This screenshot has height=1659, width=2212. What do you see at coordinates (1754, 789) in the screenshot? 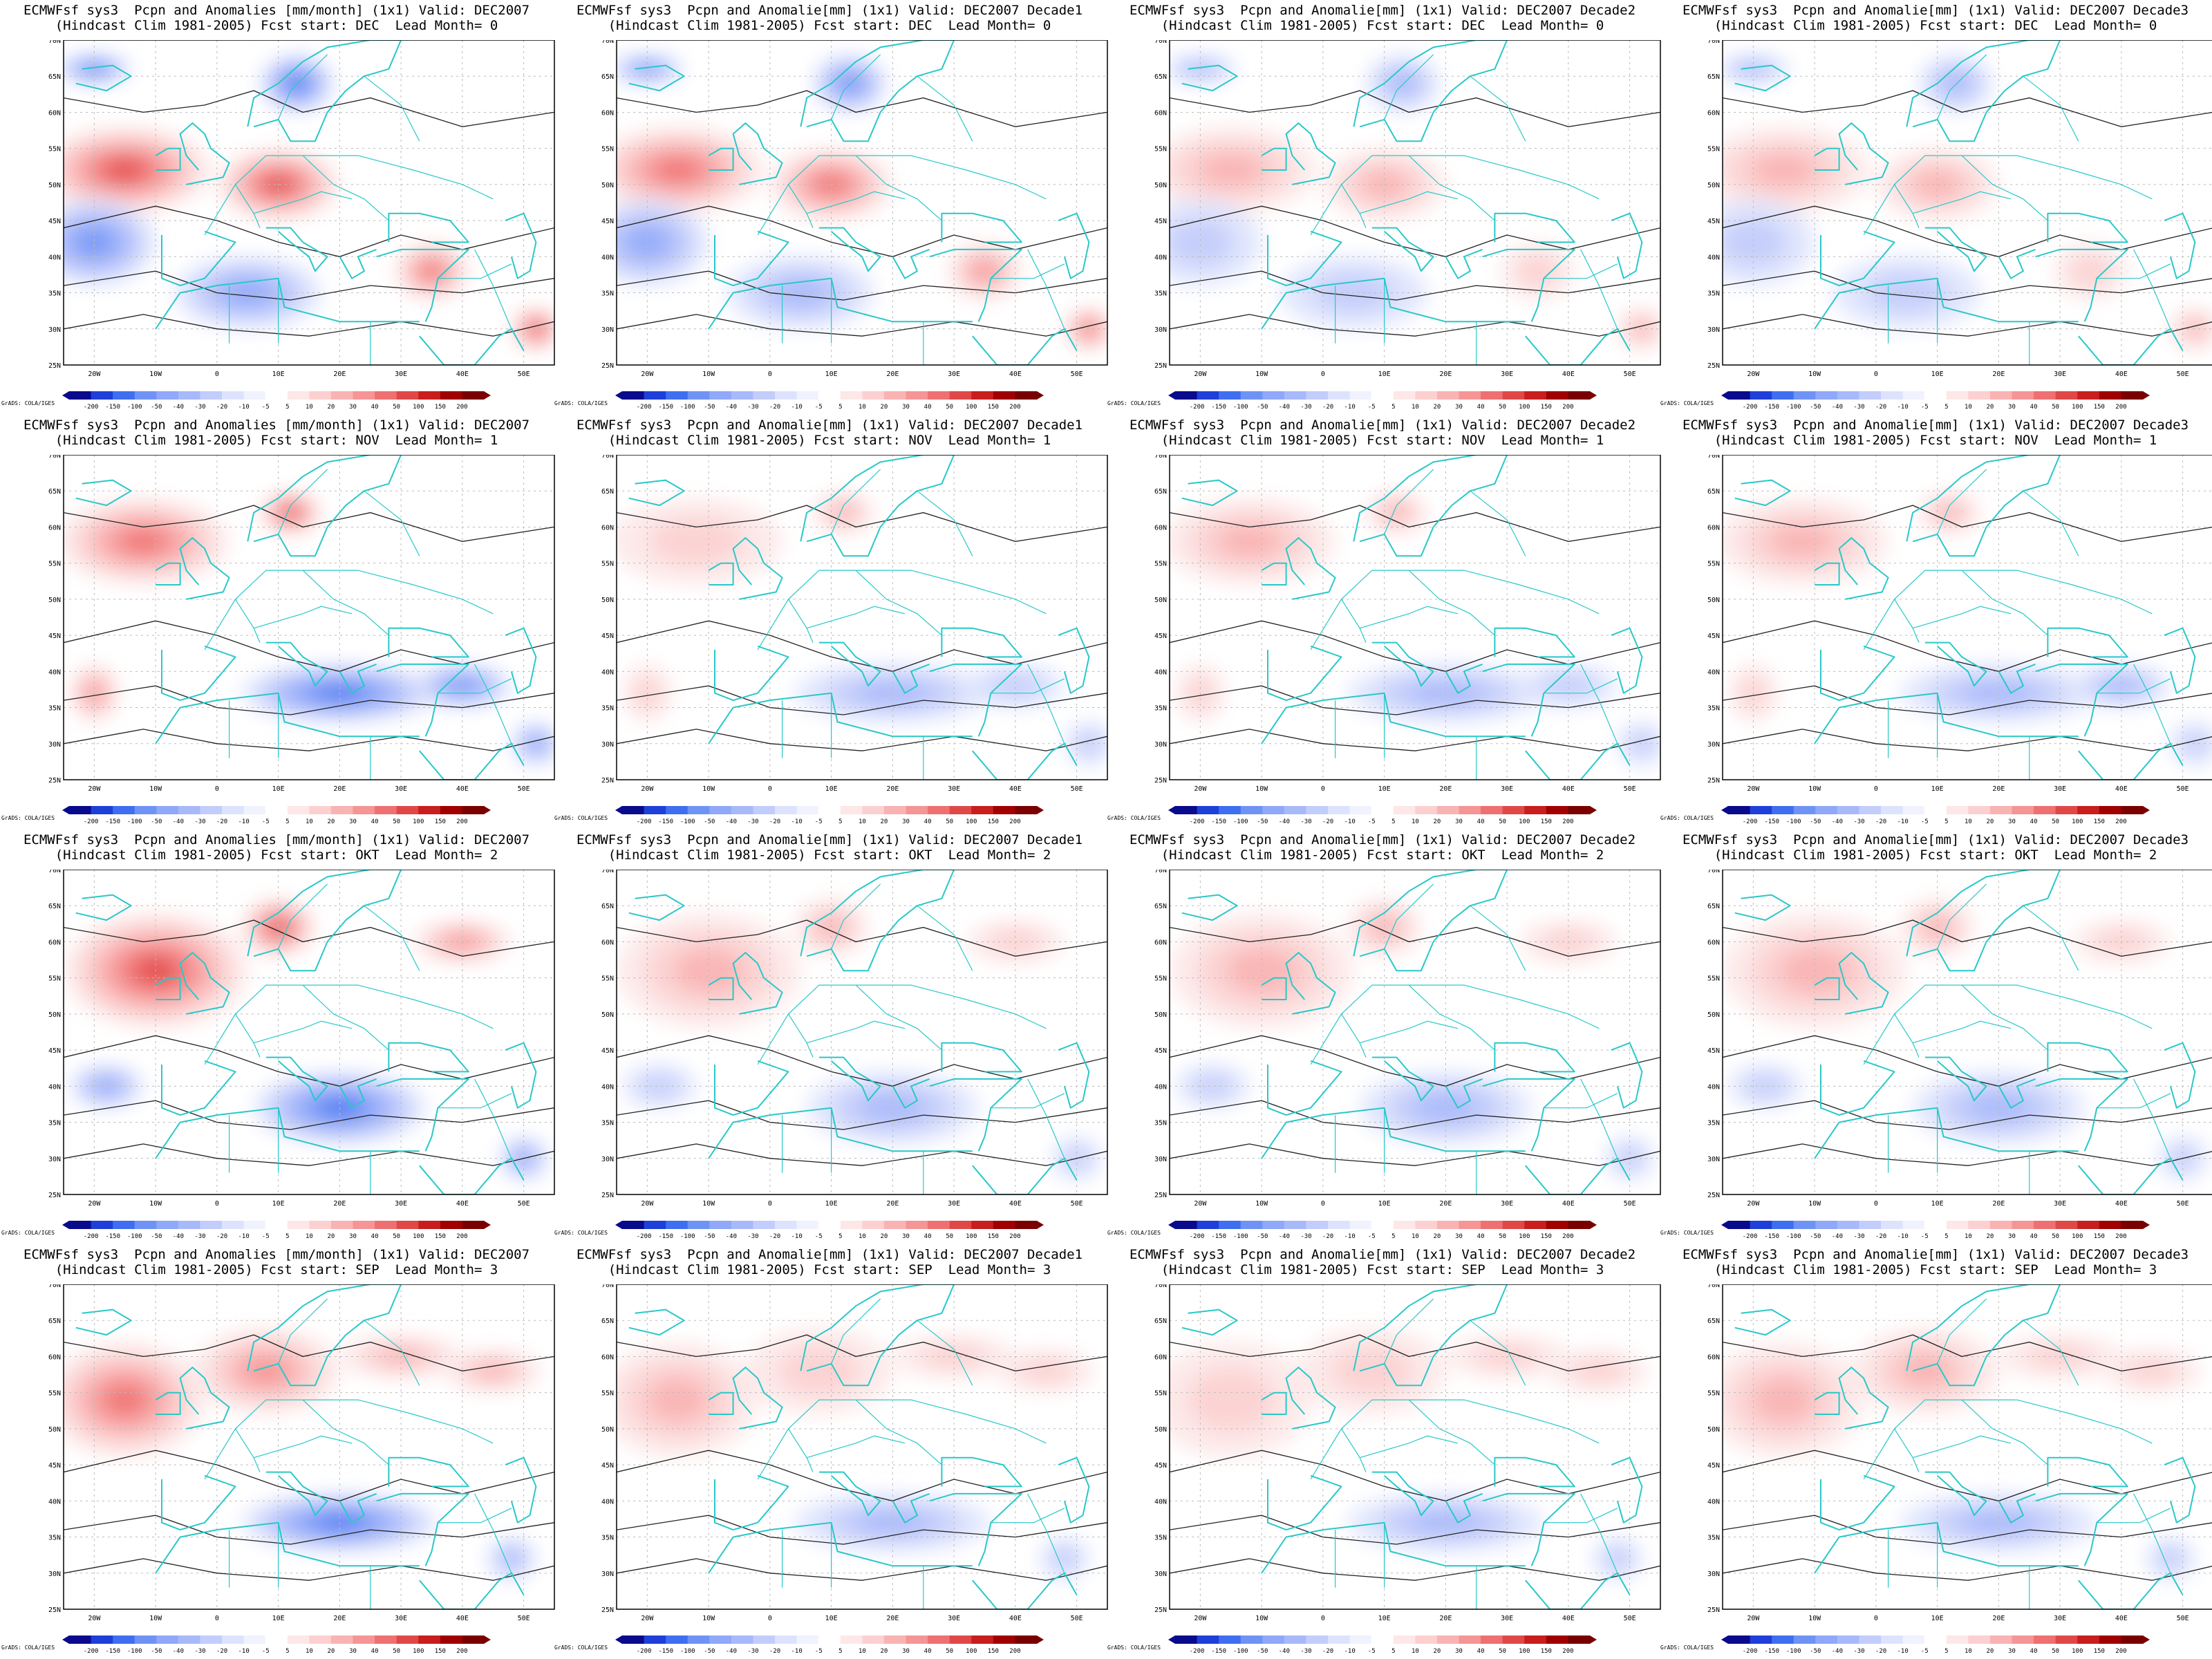
I see `longitude-label: 20W` at bounding box center [1754, 789].